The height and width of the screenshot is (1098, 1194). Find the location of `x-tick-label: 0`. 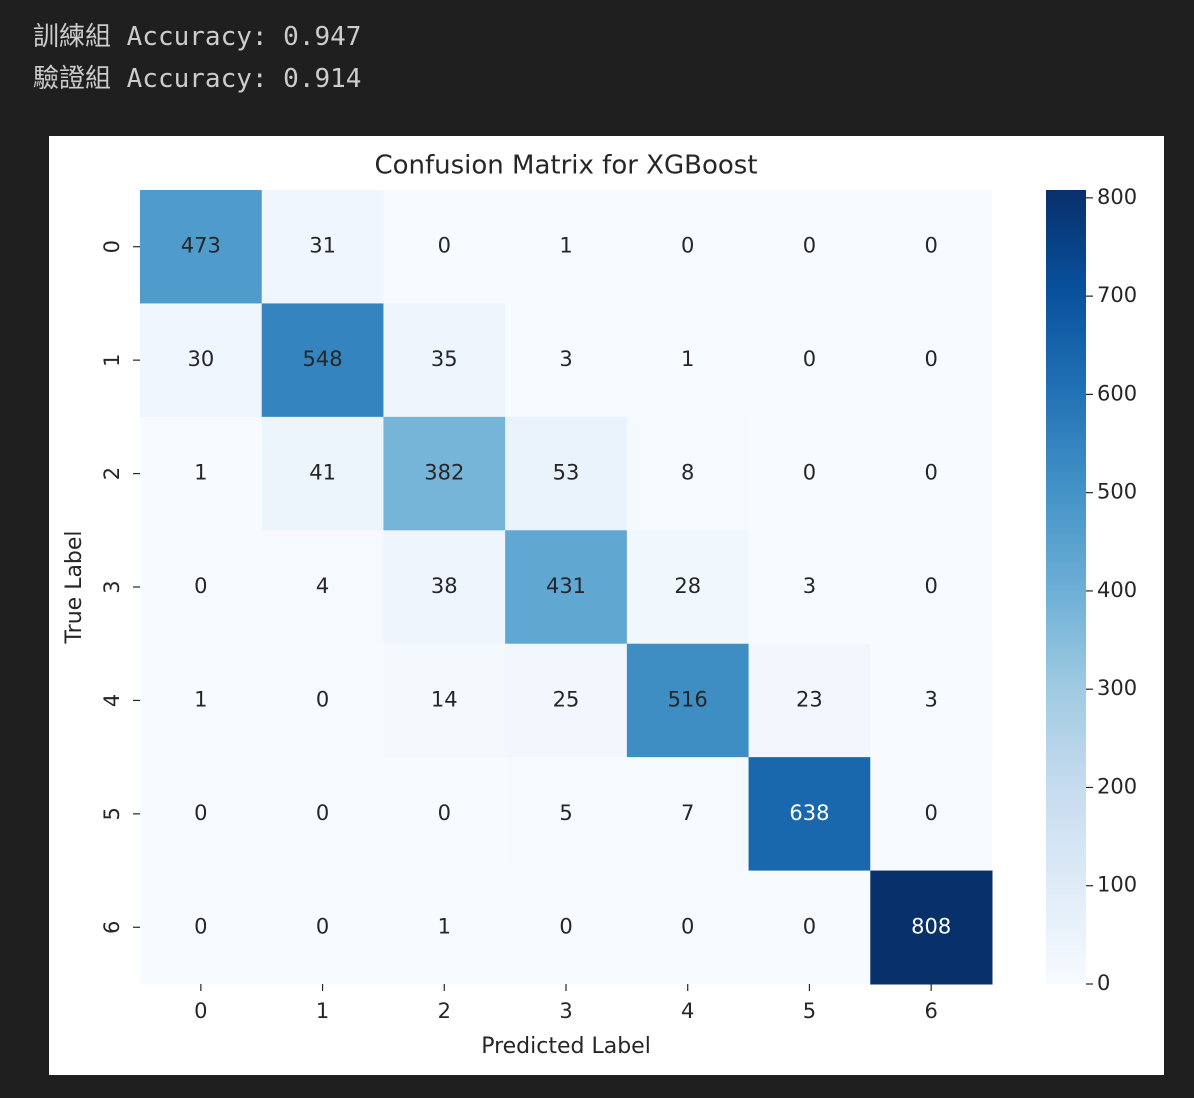

x-tick-label: 0 is located at coordinates (200, 1011).